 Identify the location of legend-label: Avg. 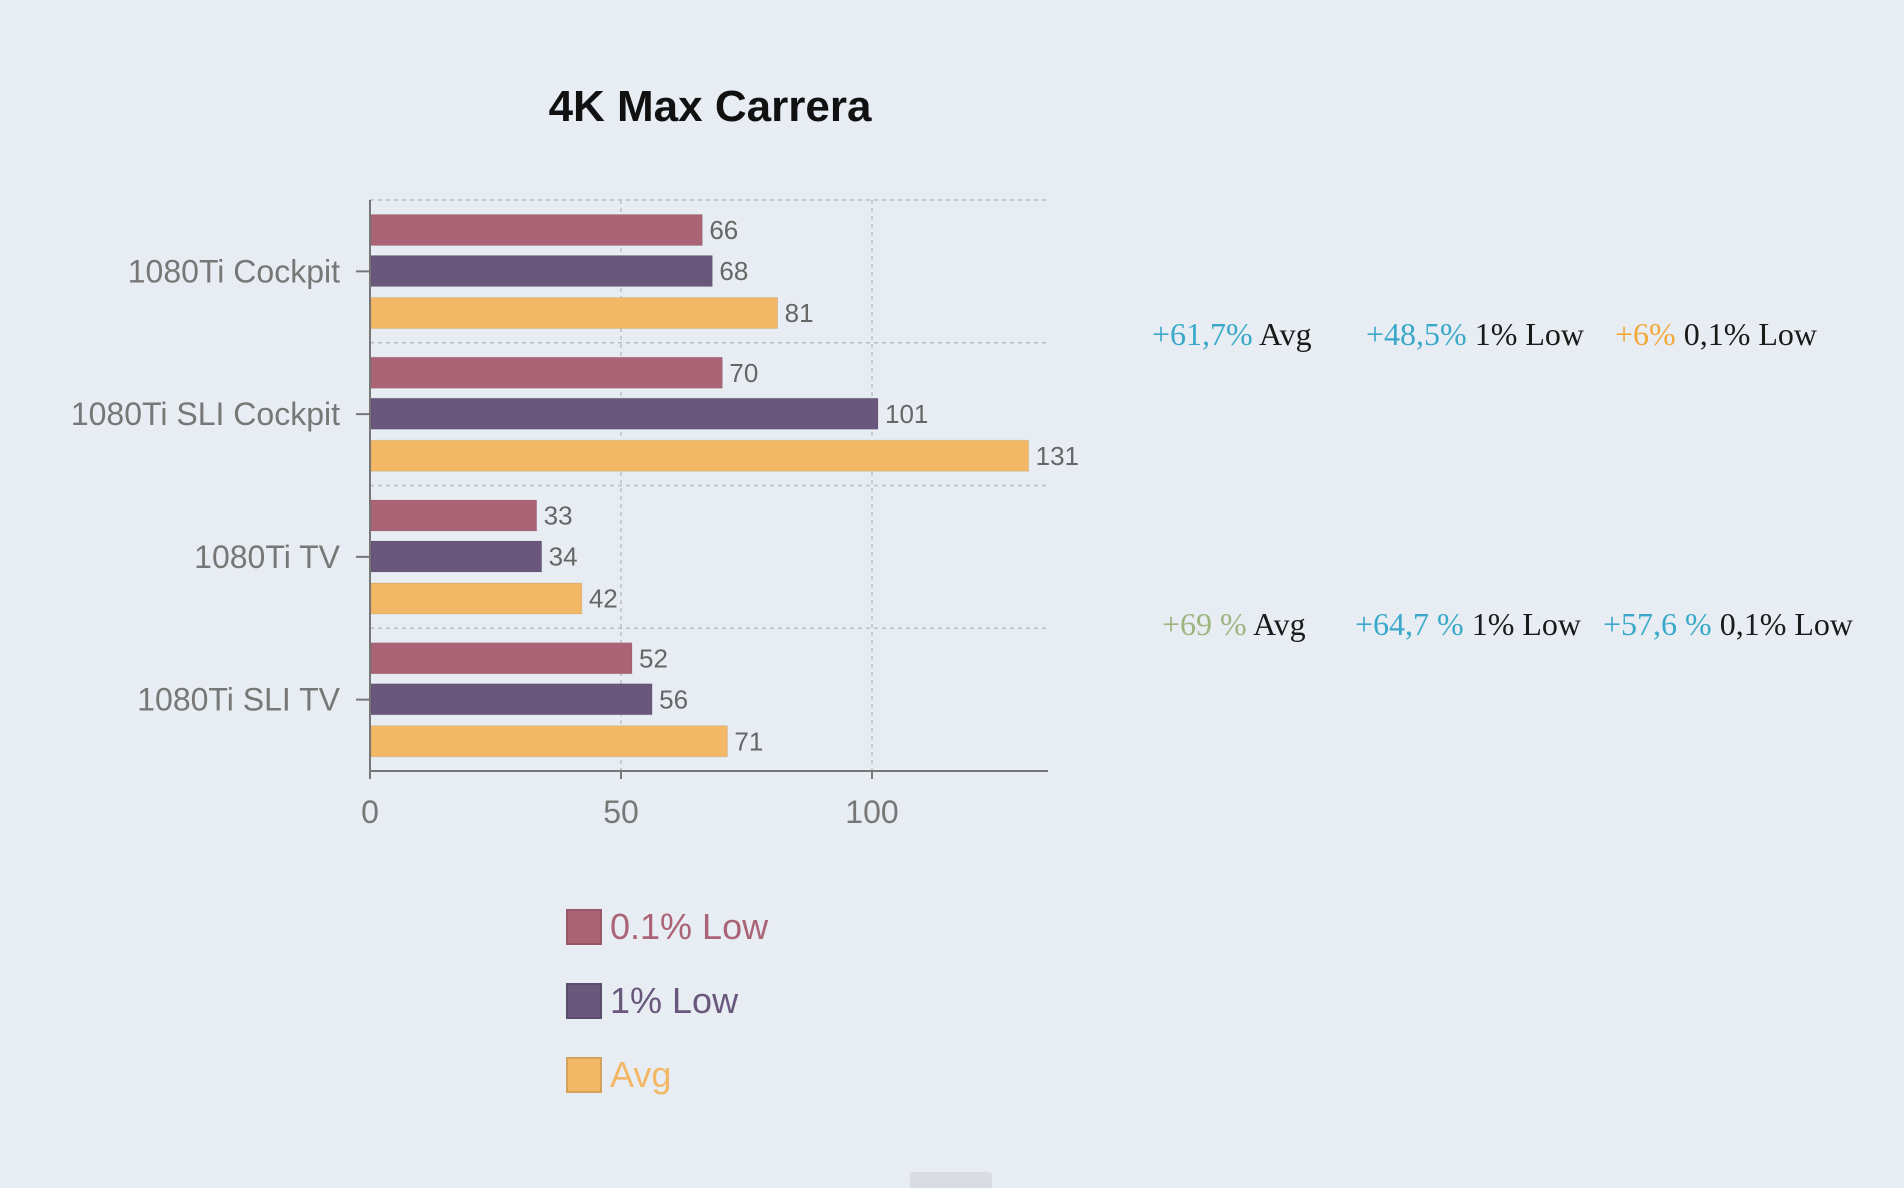
(641, 1074).